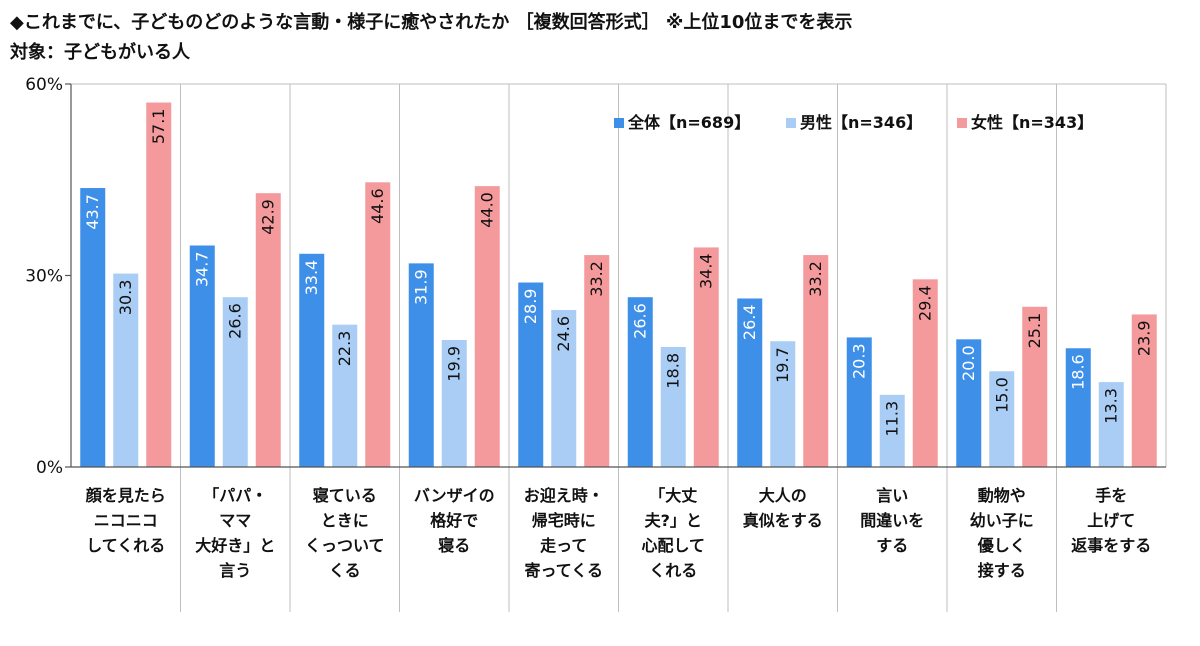 The height and width of the screenshot is (646, 1200). Describe the element at coordinates (783, 508) in the screenshot. I see `category-label: 大人の真似をする` at that location.